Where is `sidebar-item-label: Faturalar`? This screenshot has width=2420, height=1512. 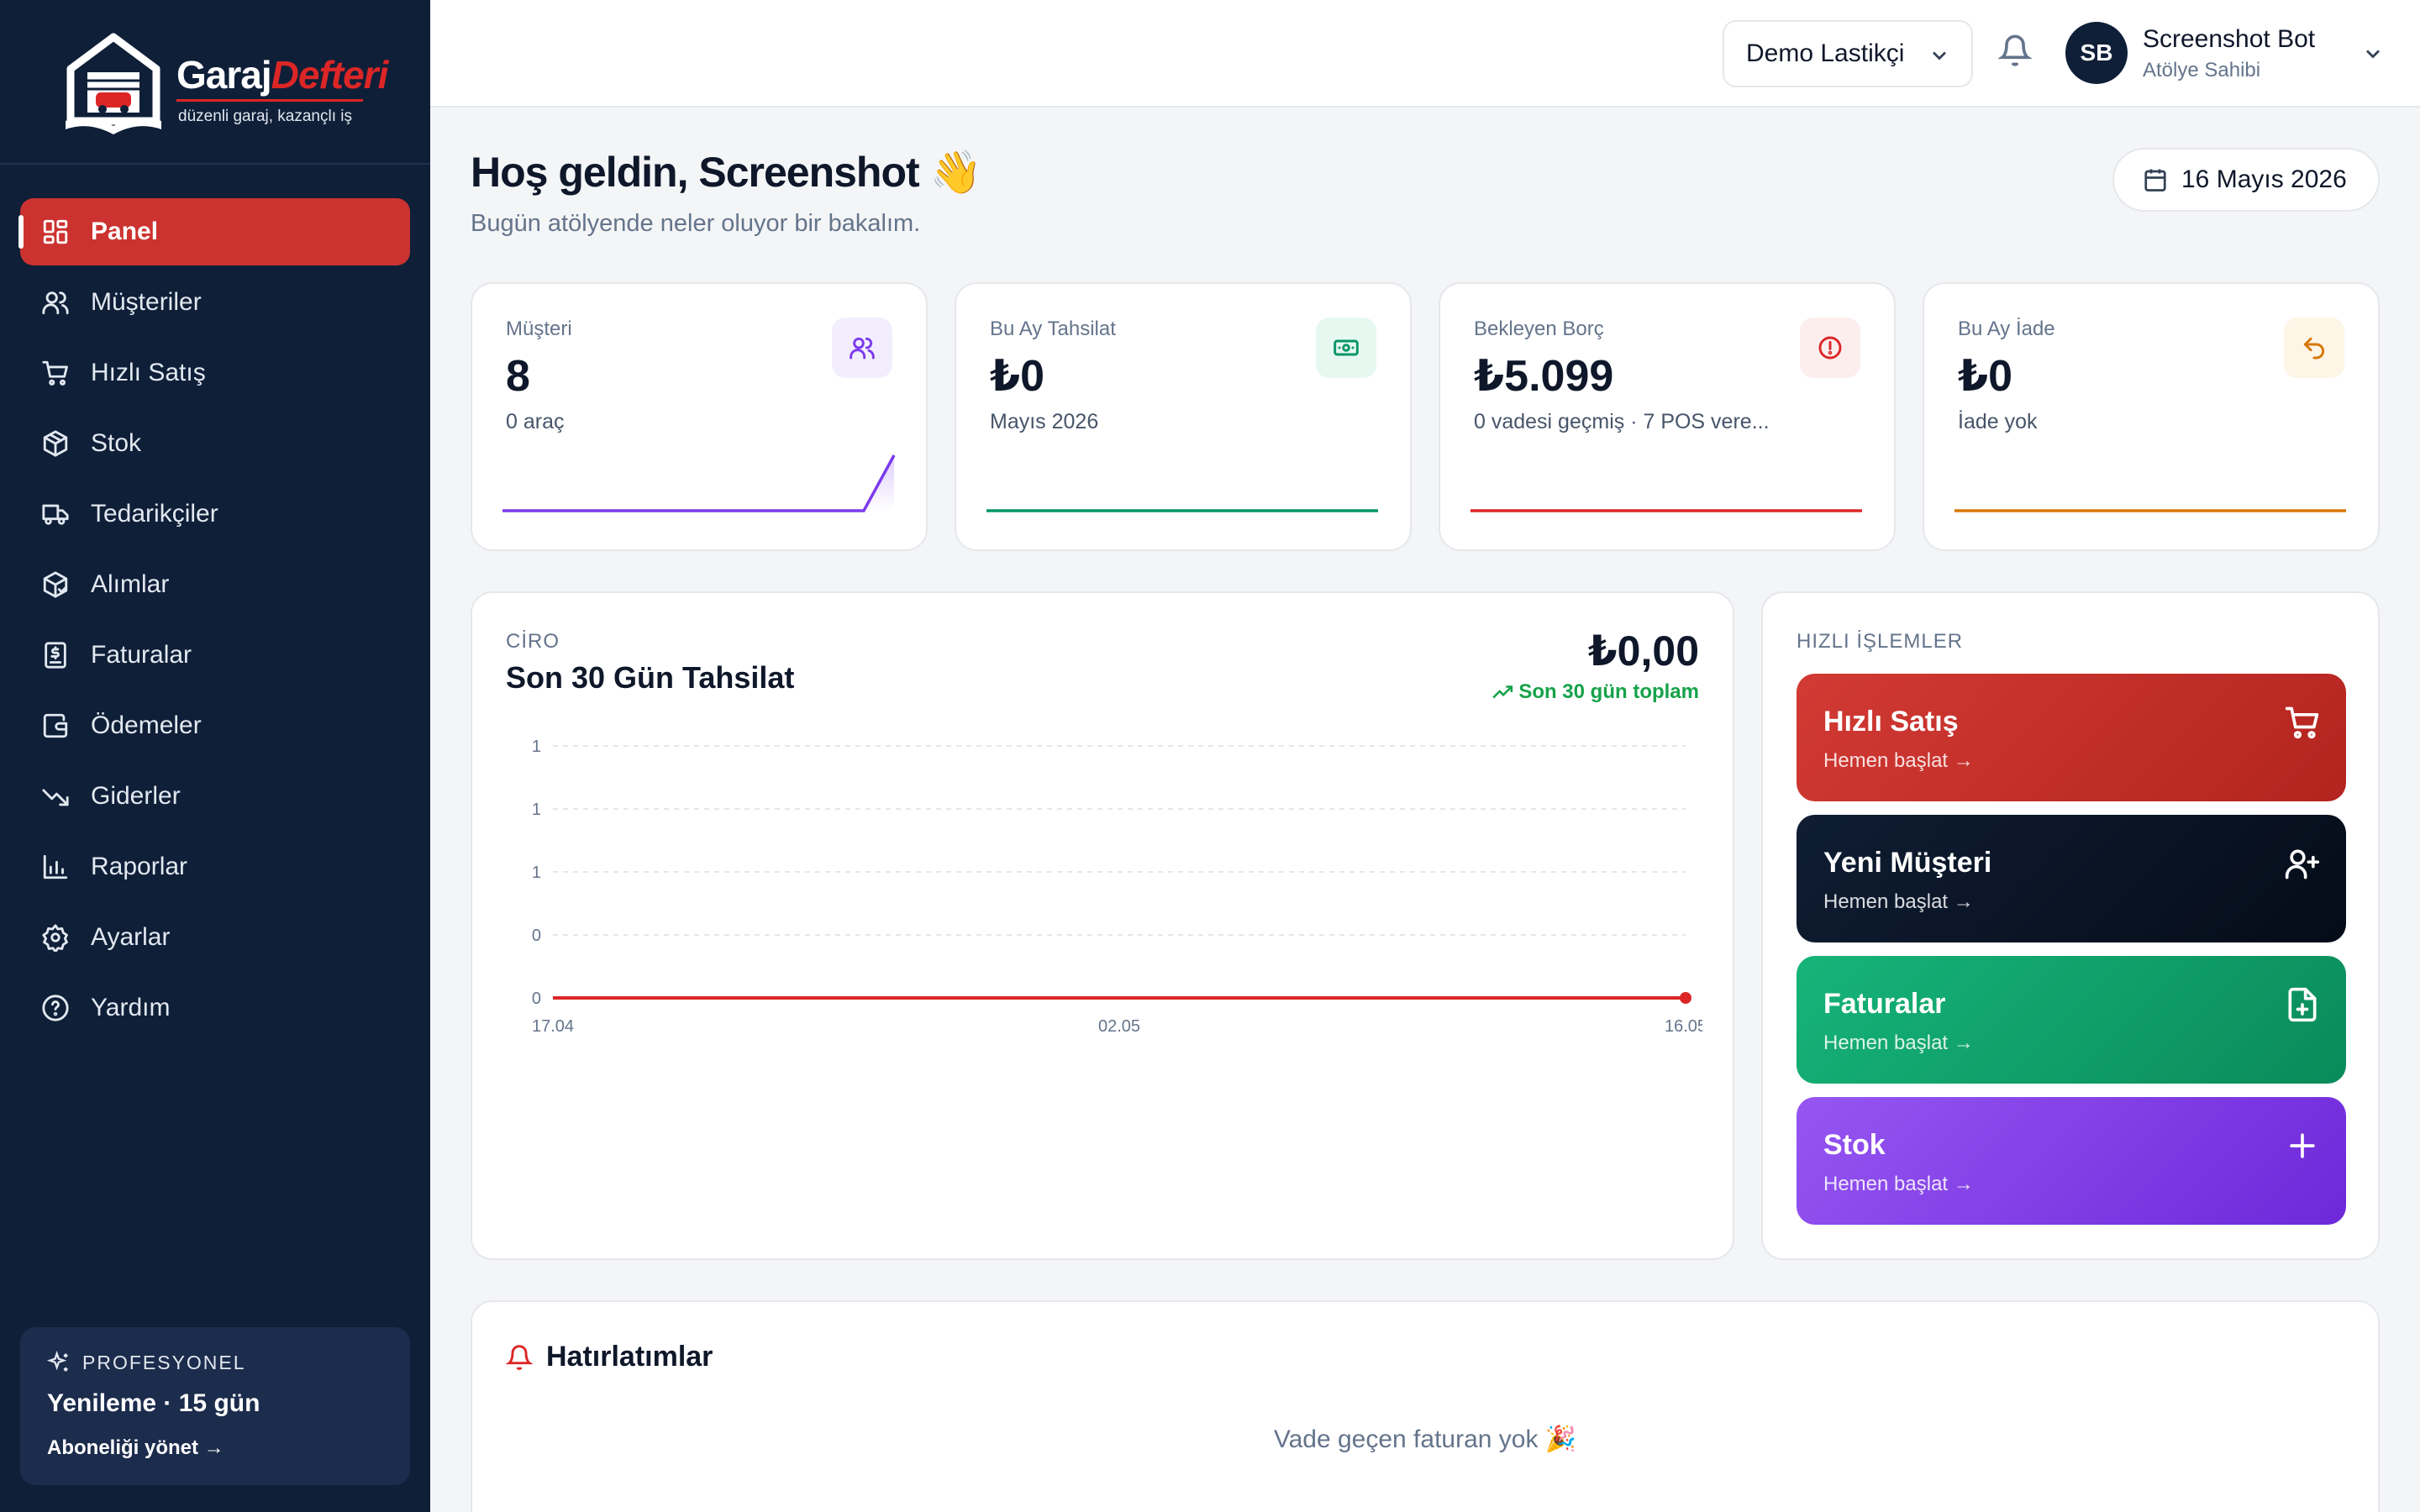 sidebar-item-label: Faturalar is located at coordinates (142, 655).